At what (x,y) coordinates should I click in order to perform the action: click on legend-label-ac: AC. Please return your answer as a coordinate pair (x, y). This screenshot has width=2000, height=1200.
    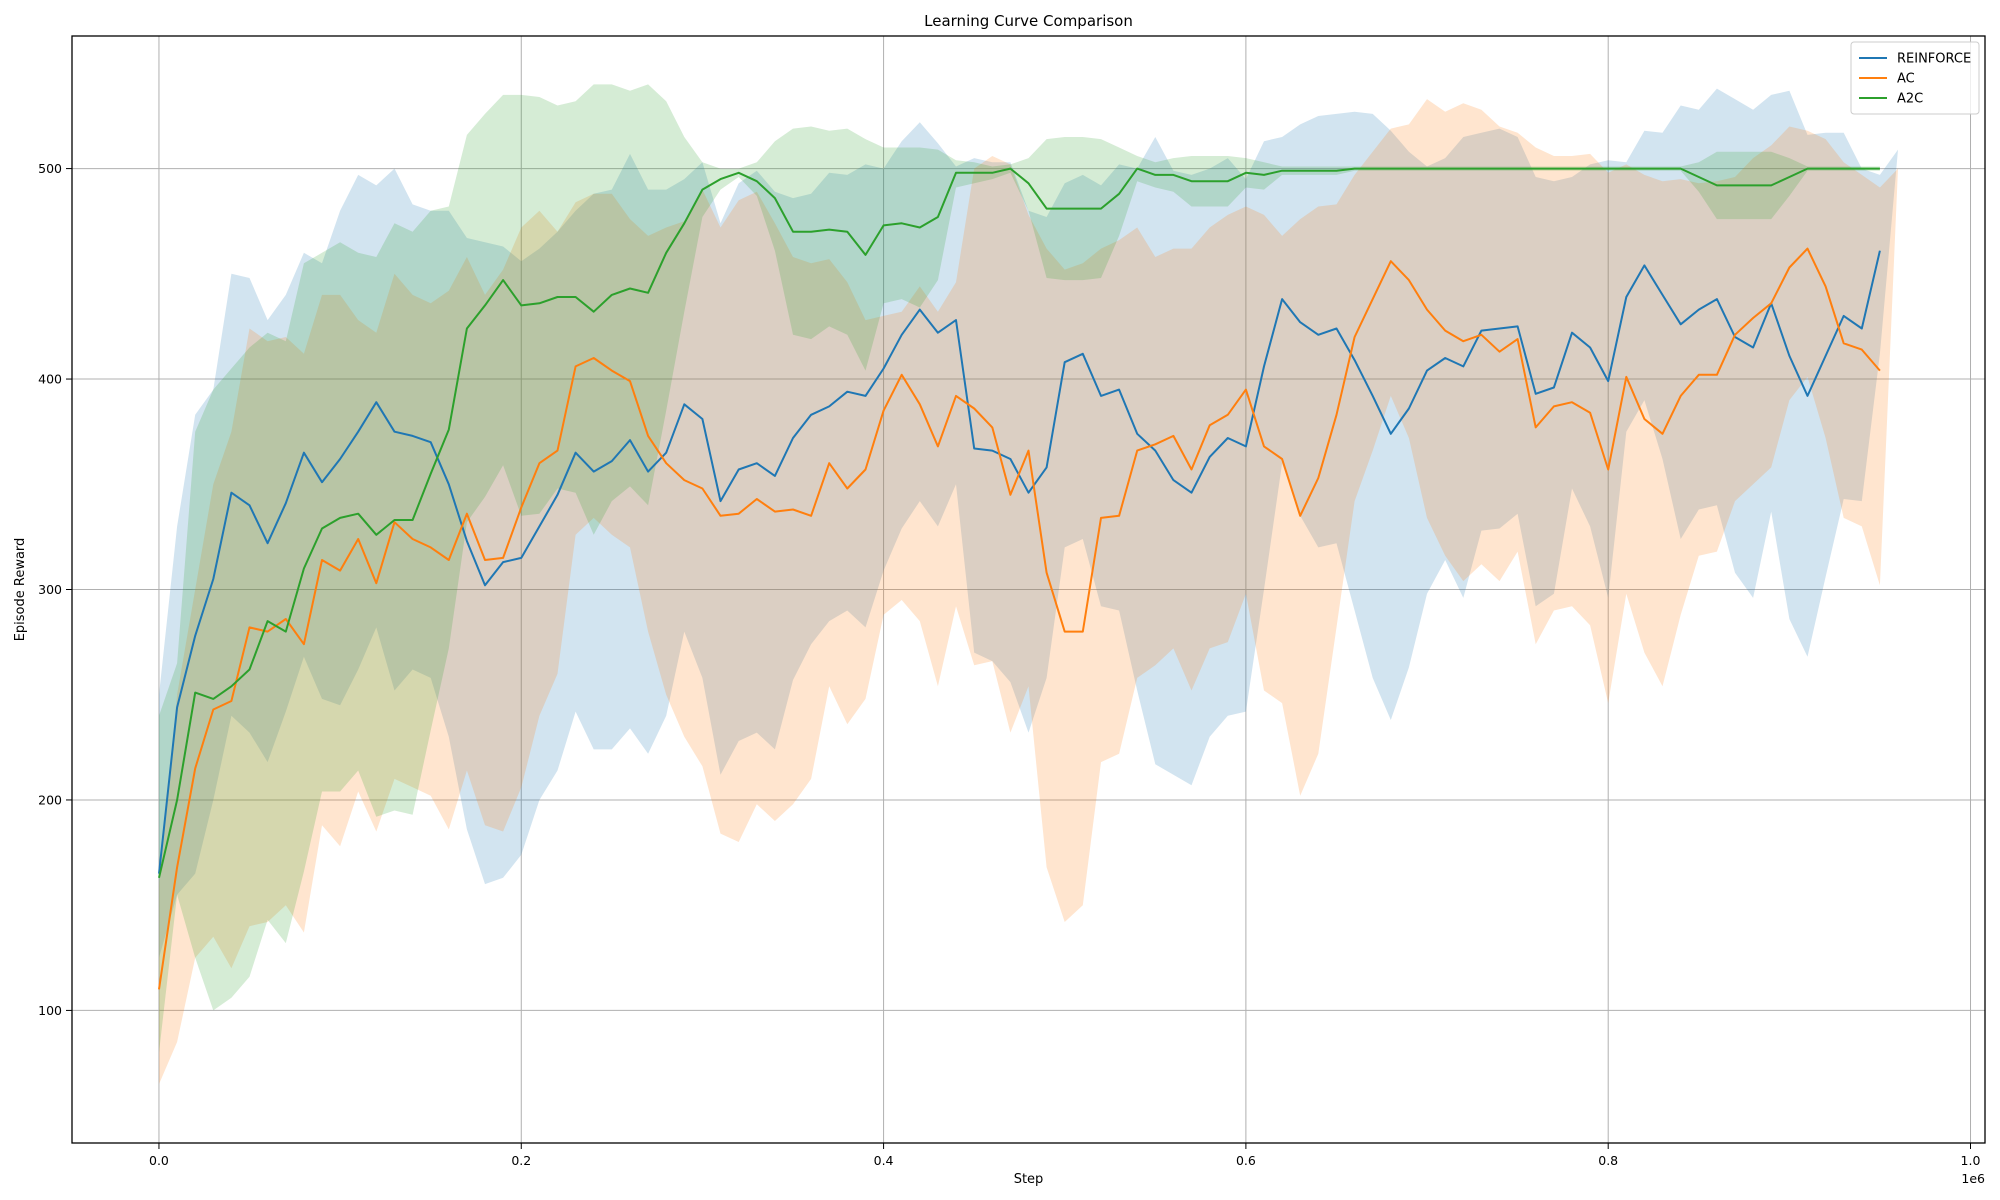
    Looking at the image, I should click on (1906, 79).